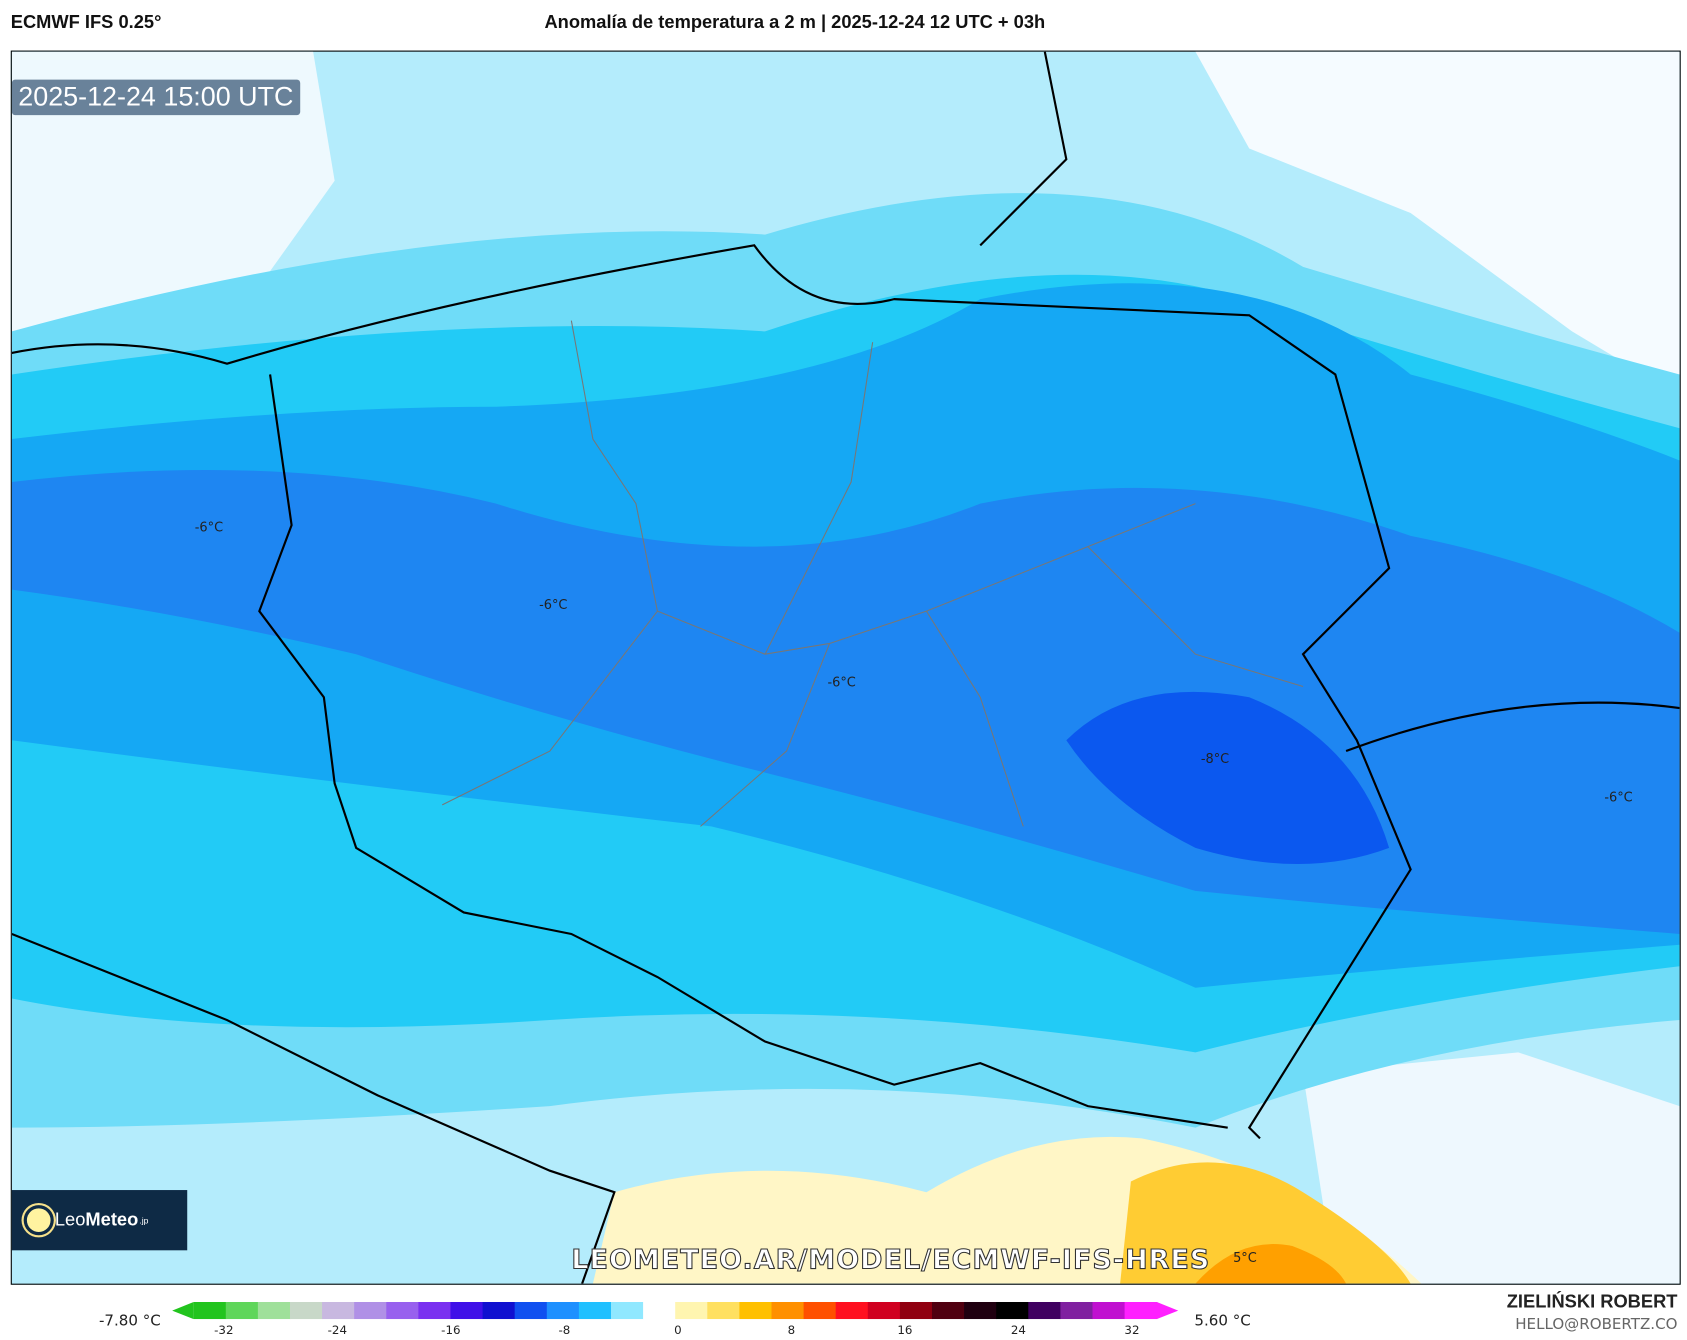 The height and width of the screenshot is (1340, 1687). What do you see at coordinates (791, 1330) in the screenshot?
I see `colorbar-tick-label: 8` at bounding box center [791, 1330].